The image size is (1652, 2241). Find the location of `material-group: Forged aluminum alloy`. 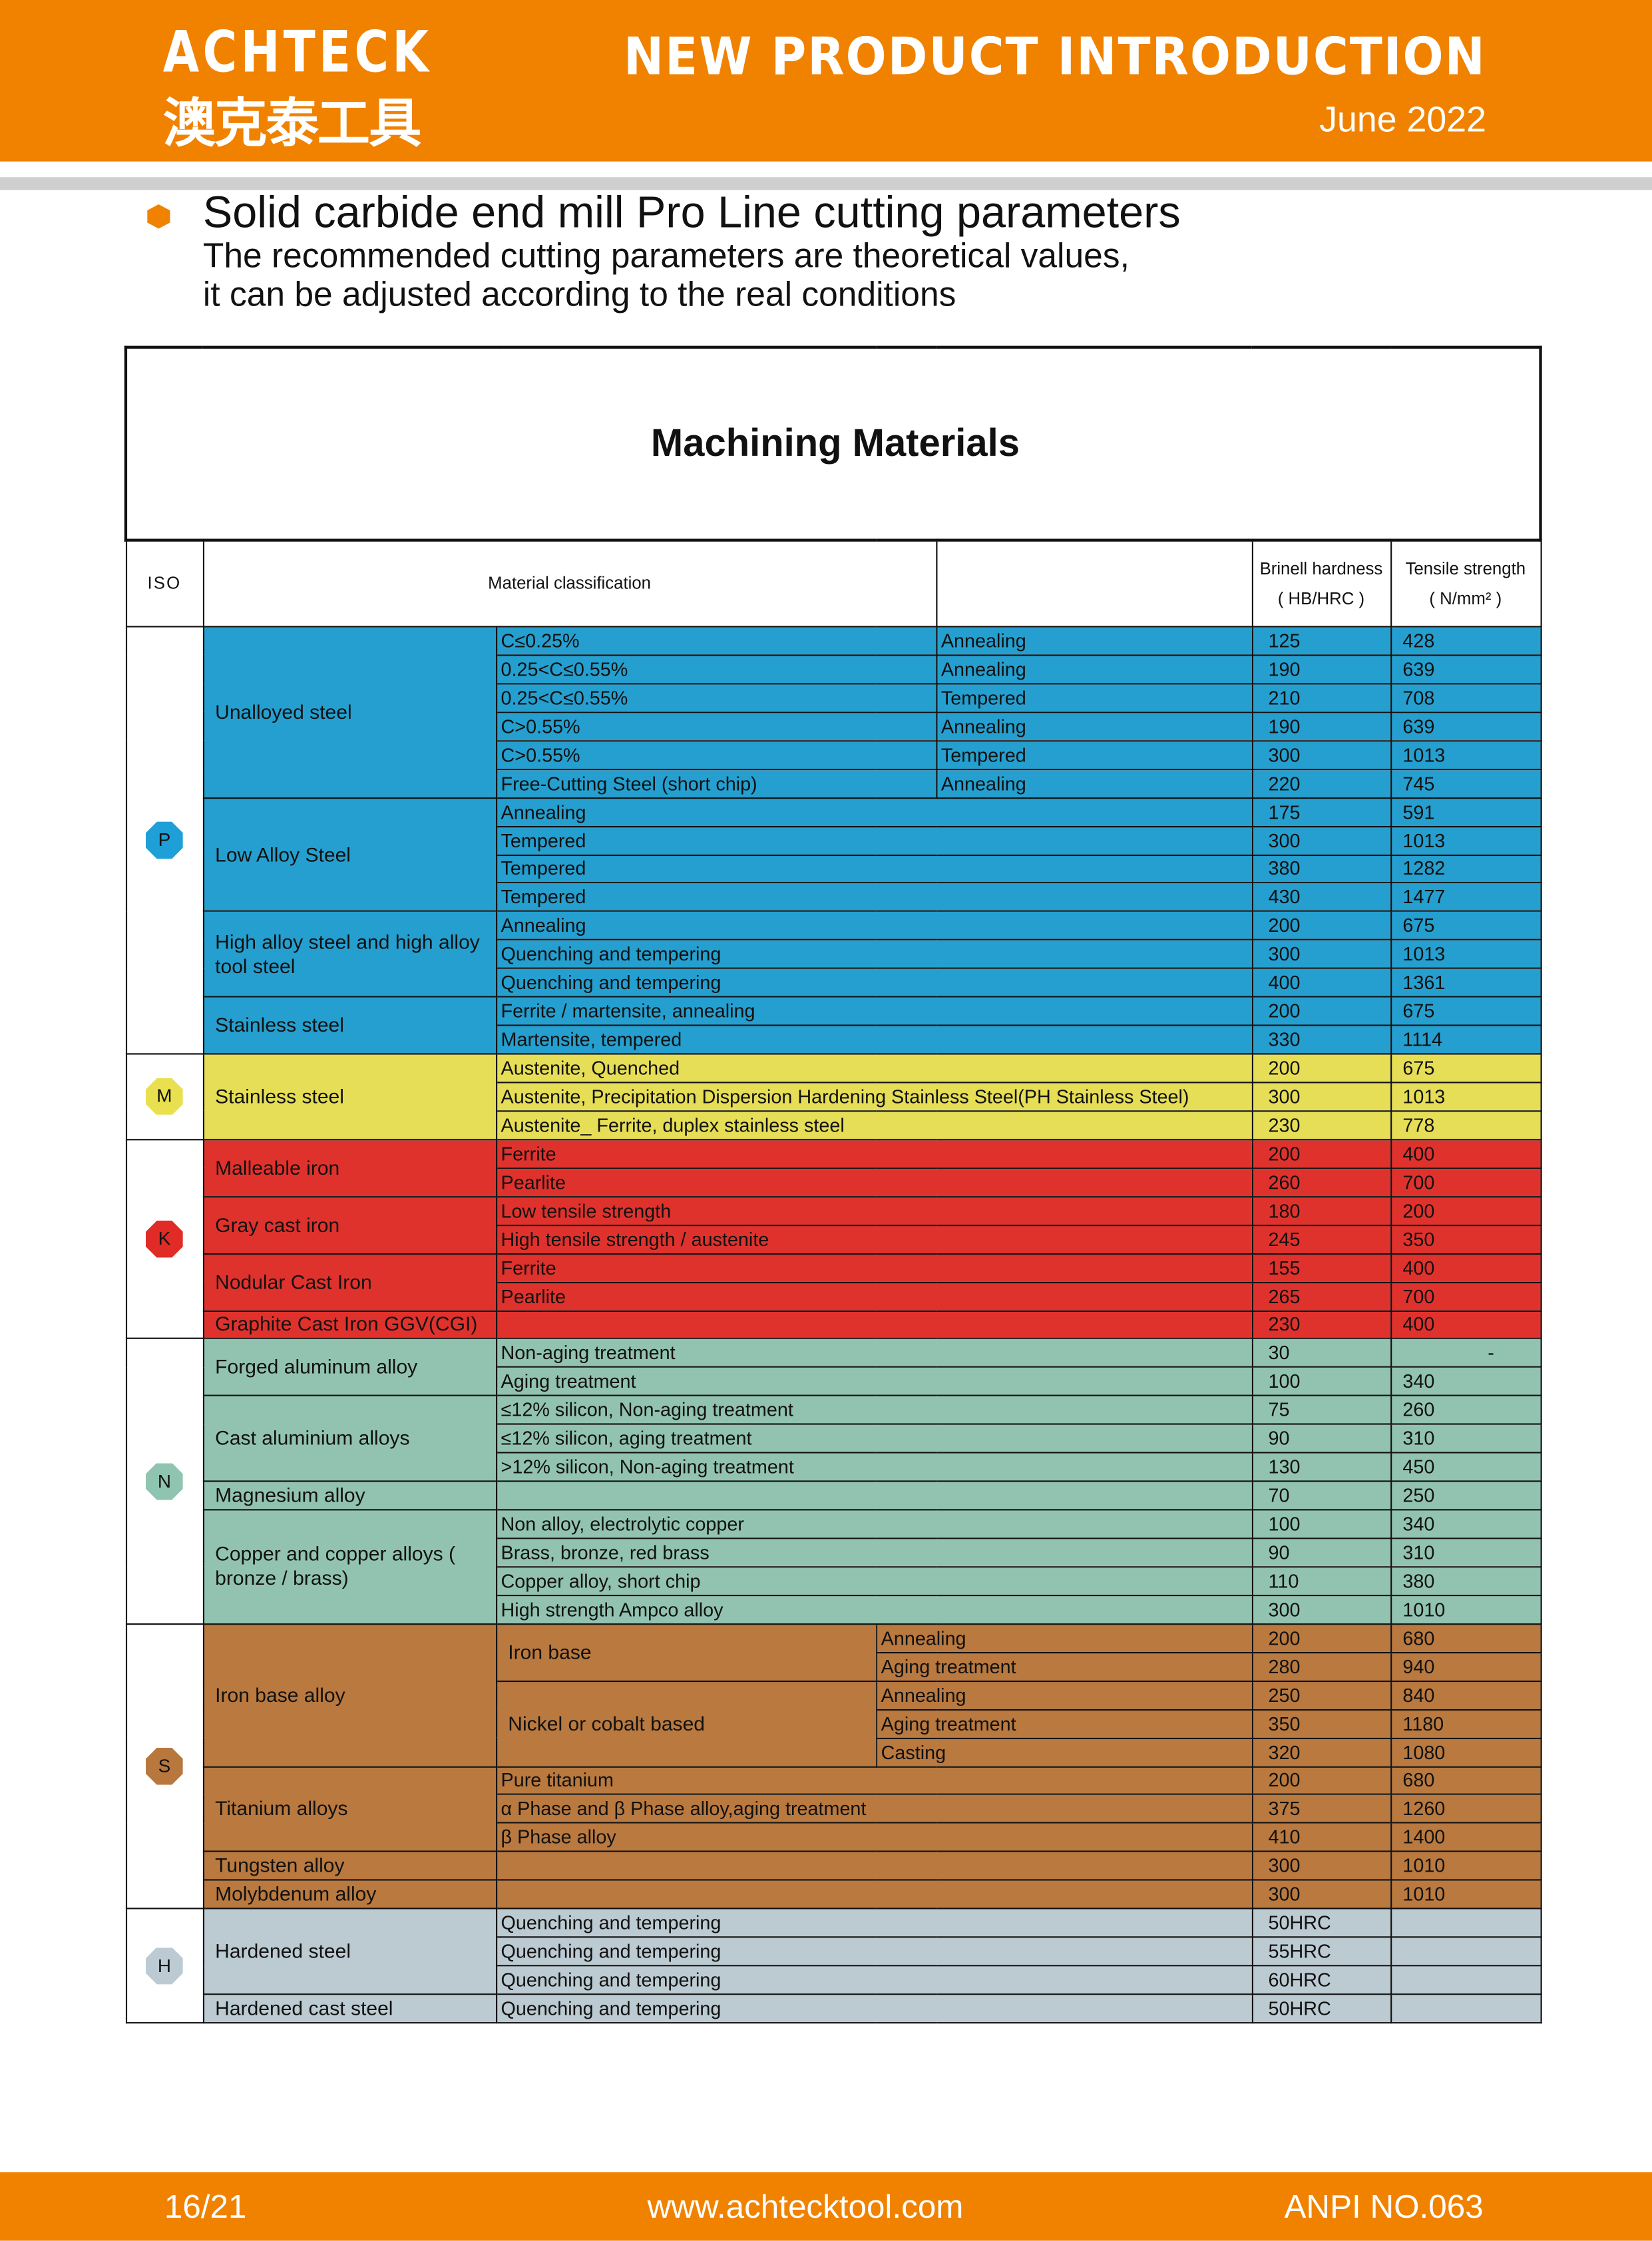

material-group: Forged aluminum alloy is located at coordinates (349, 1368).